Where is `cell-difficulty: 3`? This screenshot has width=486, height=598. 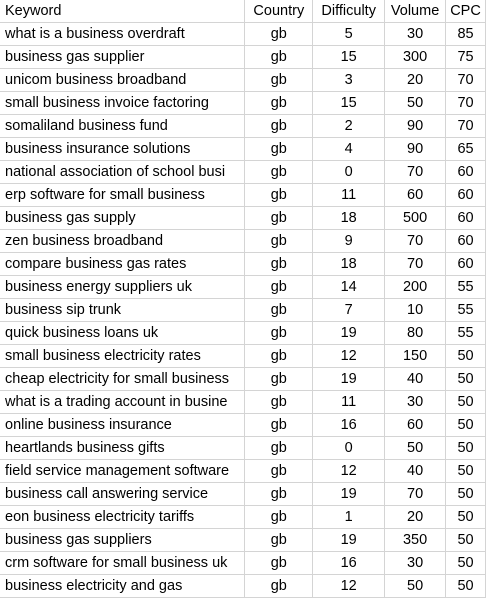
cell-difficulty: 3 is located at coordinates (349, 80).